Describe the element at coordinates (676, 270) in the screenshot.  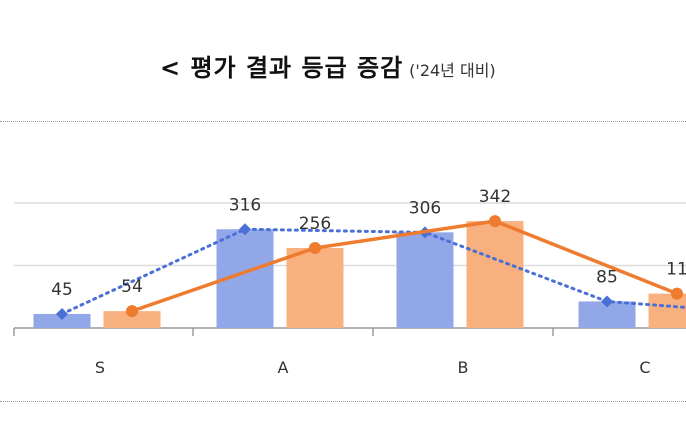
I see `data-label-series2-C: 11` at that location.